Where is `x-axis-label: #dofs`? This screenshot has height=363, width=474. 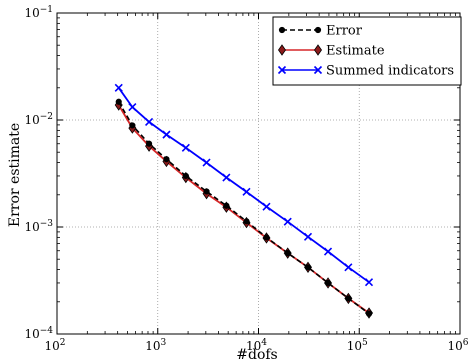
x-axis-label: #dofs is located at coordinates (257, 355).